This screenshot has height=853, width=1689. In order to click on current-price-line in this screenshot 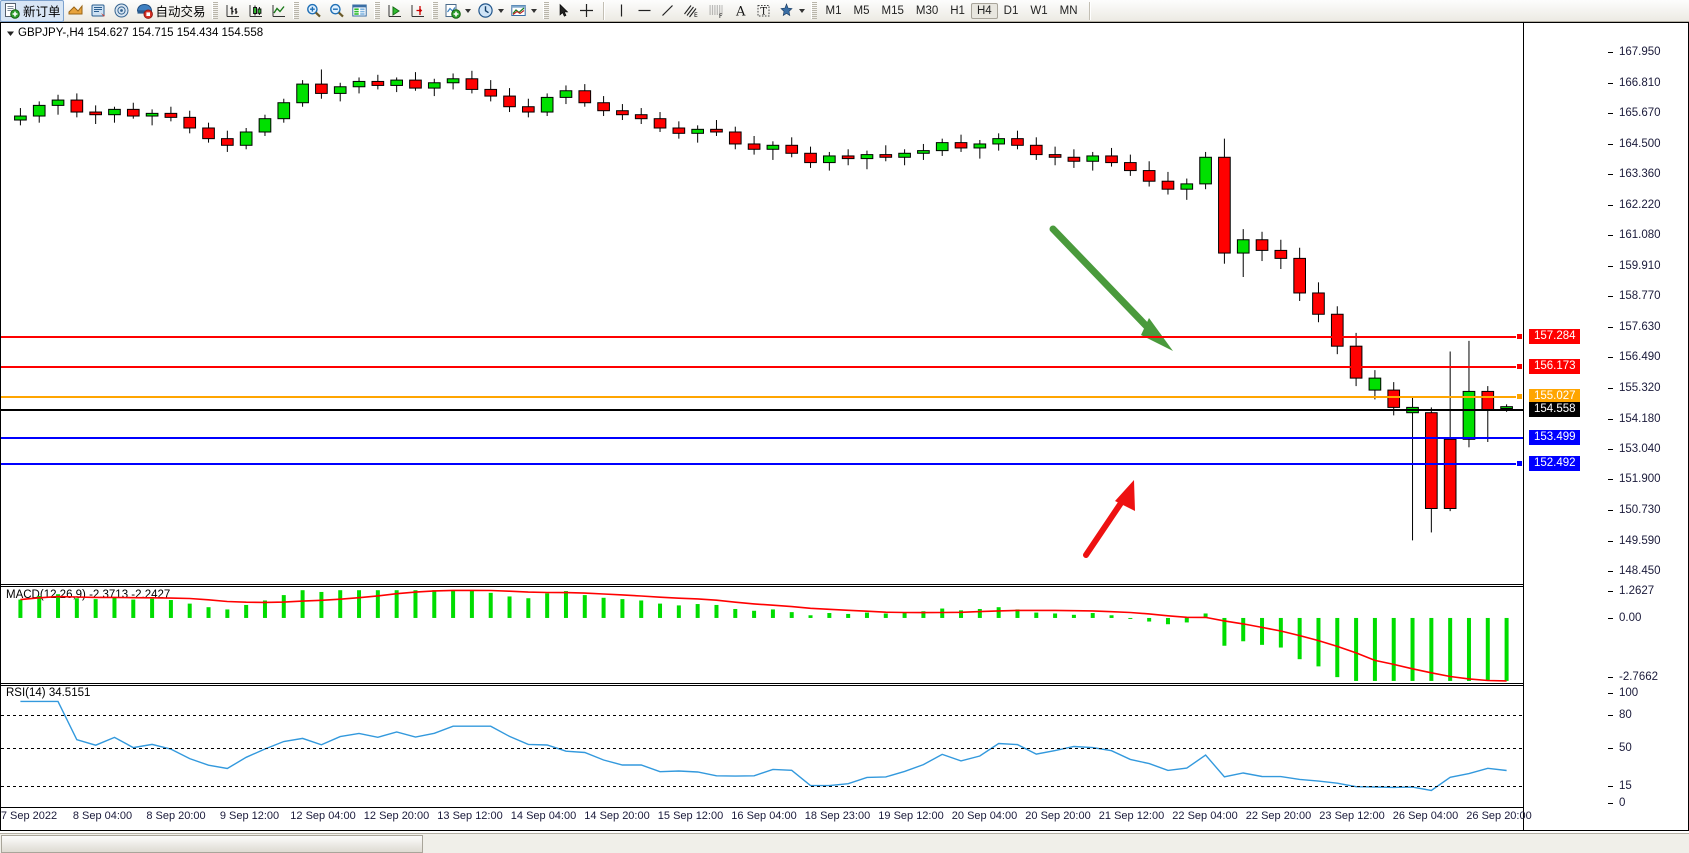, I will do `click(762, 409)`.